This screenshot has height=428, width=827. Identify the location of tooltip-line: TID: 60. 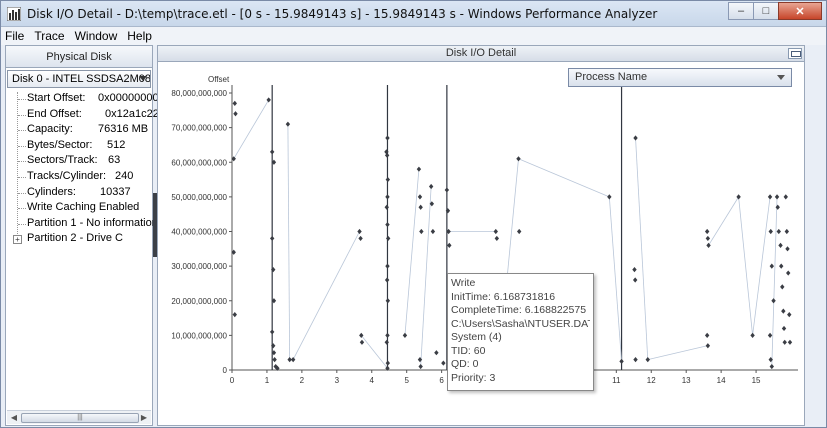
(468, 350).